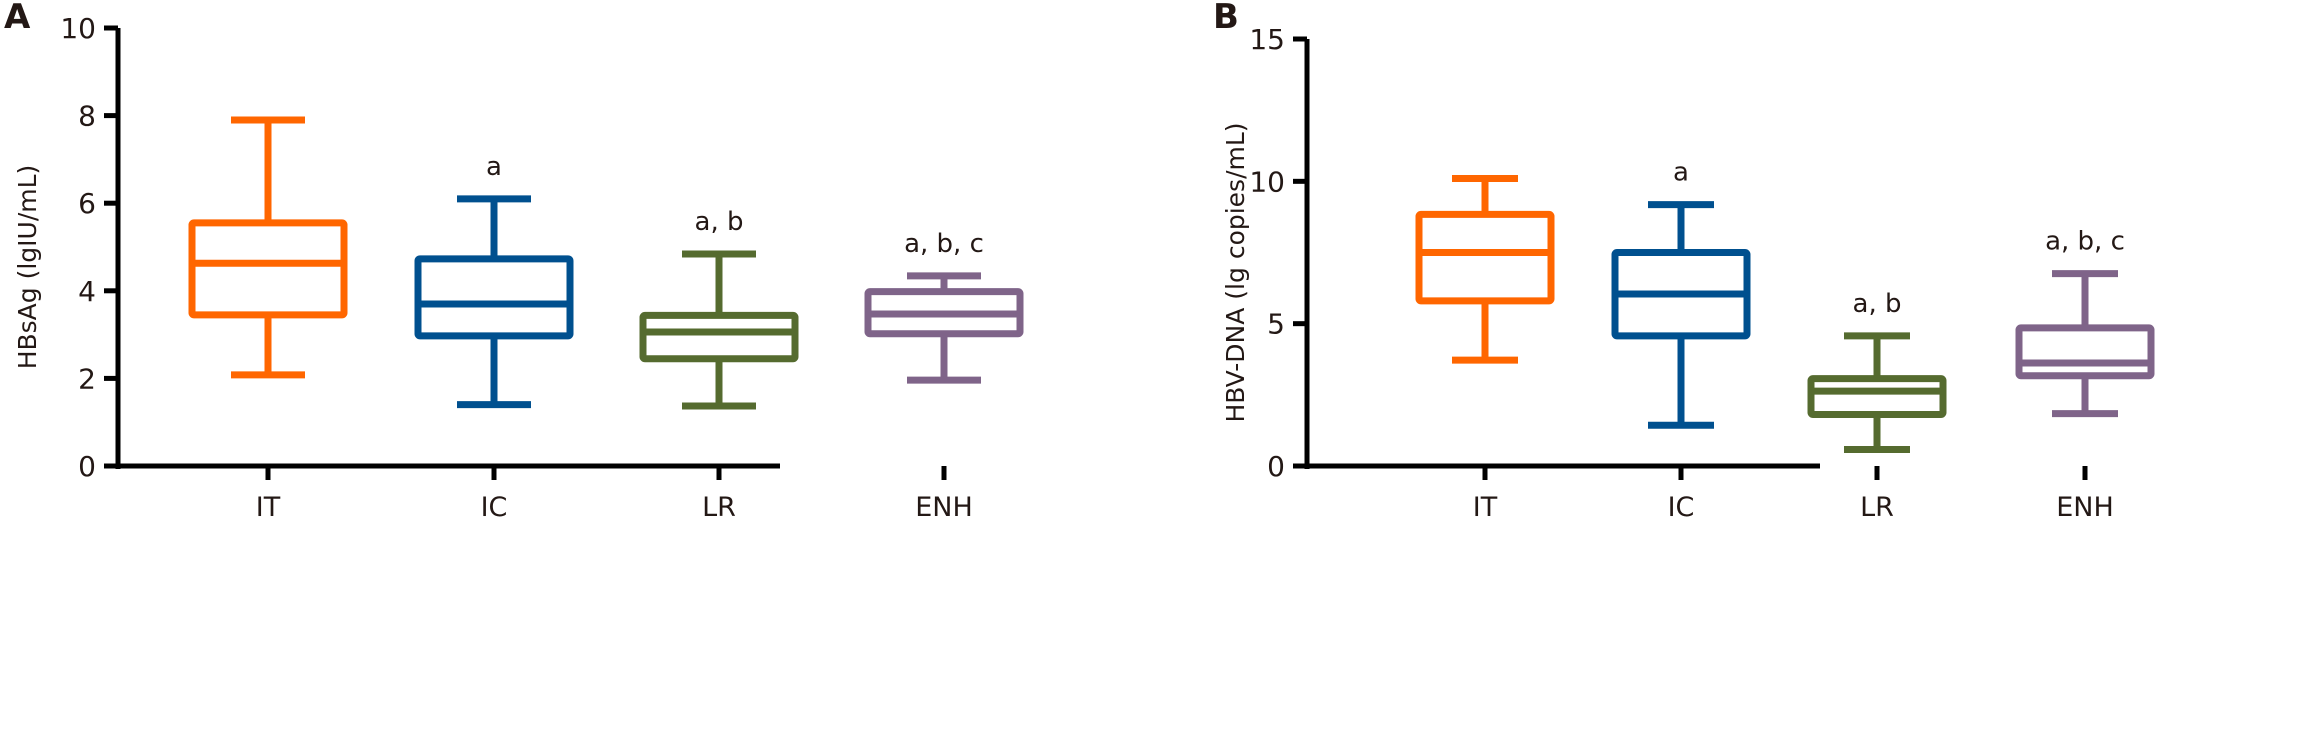 The width and height of the screenshot is (2314, 753). Describe the element at coordinates (87, 116) in the screenshot. I see `y-tick-label: 8` at that location.